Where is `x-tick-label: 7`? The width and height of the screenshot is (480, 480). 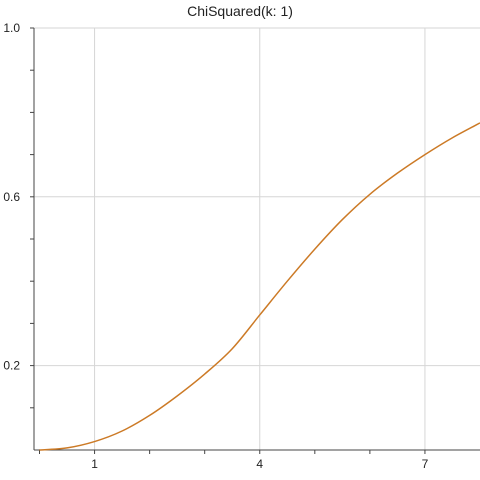 x-tick-label: 7 is located at coordinates (425, 464).